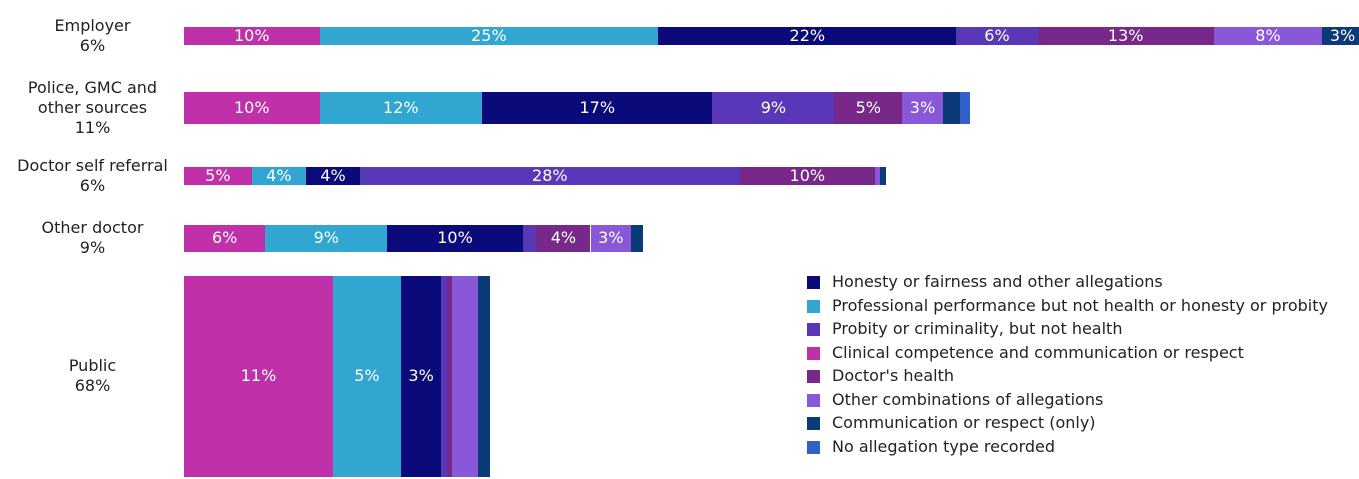 Image resolution: width=1359 pixels, height=479 pixels. I want to click on data-label: 28%, so click(550, 175).